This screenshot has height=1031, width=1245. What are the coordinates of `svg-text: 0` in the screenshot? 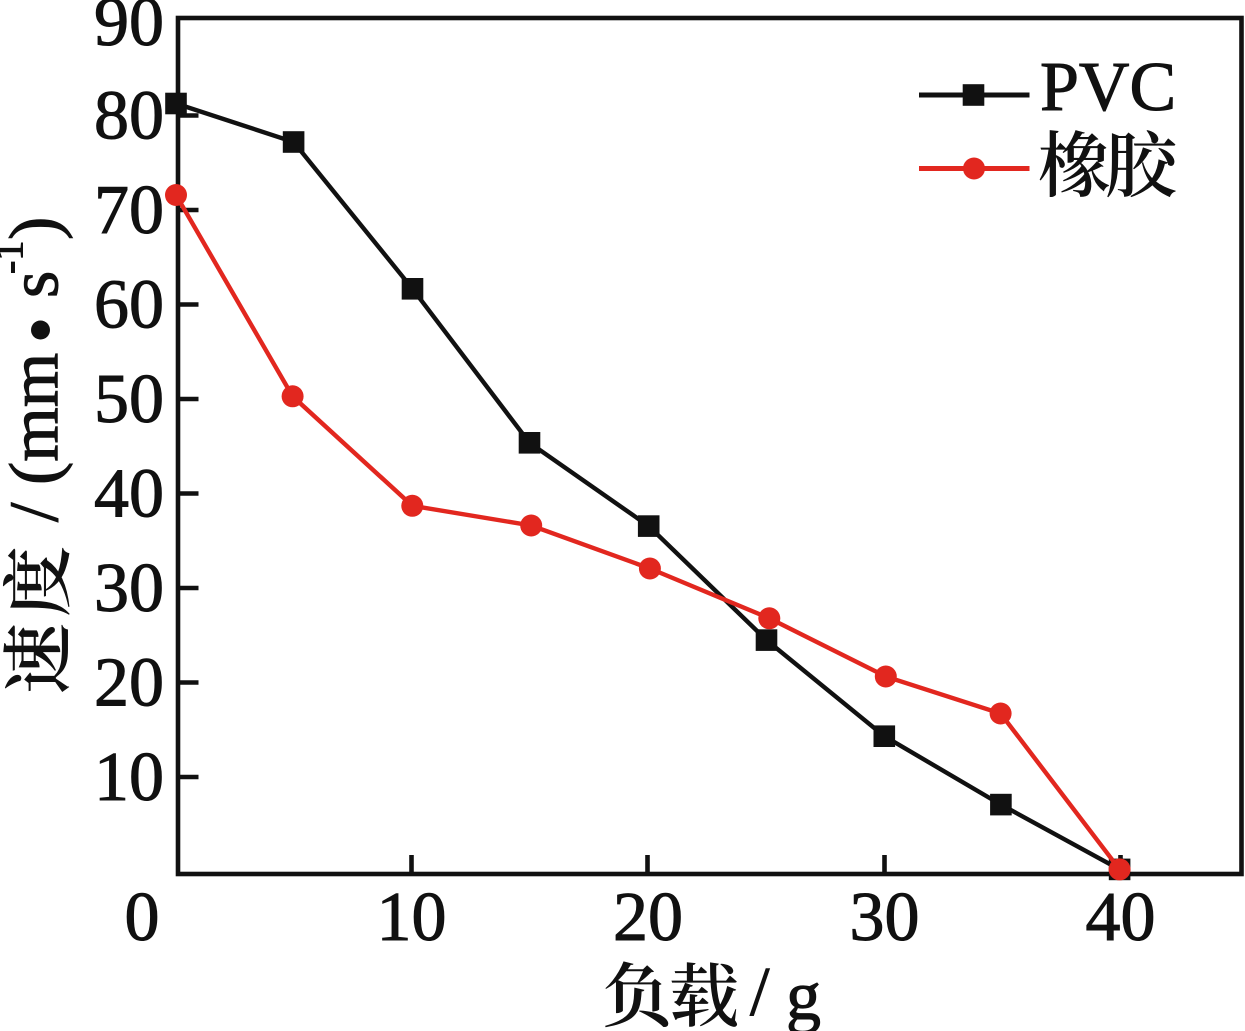 It's located at (142, 917).